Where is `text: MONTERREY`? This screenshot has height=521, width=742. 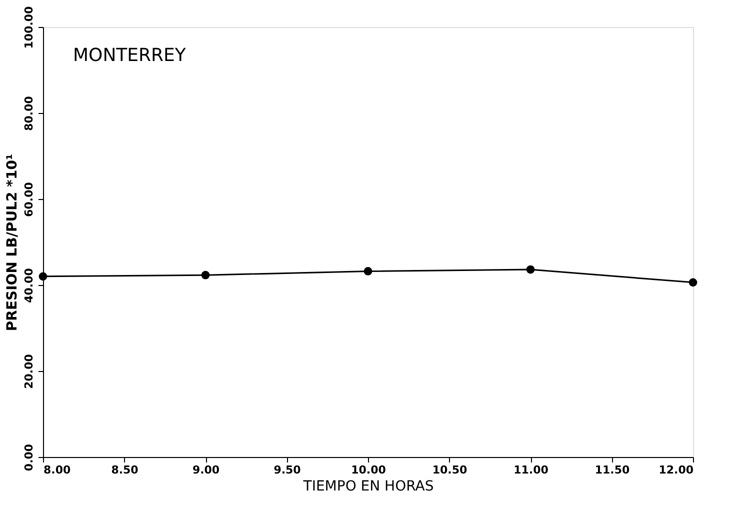
text: MONTERREY is located at coordinates (130, 55).